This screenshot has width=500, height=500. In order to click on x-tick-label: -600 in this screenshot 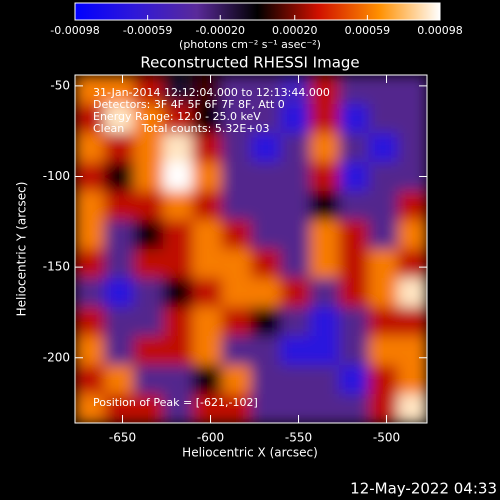, I will do `click(210, 438)`.